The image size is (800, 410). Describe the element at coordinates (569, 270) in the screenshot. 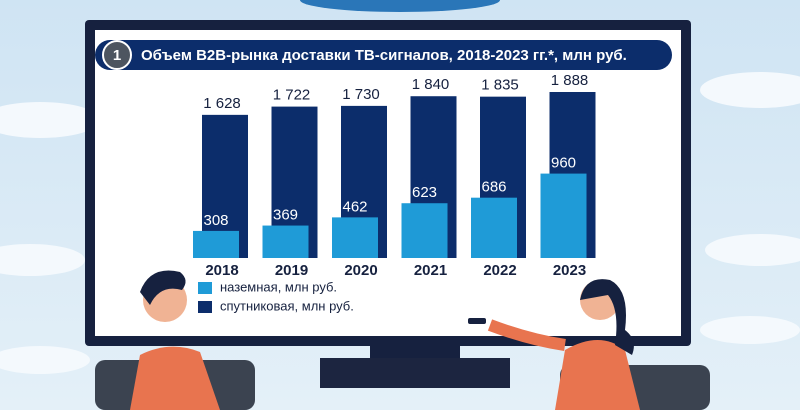

I see `x-tick-label: 2023` at that location.